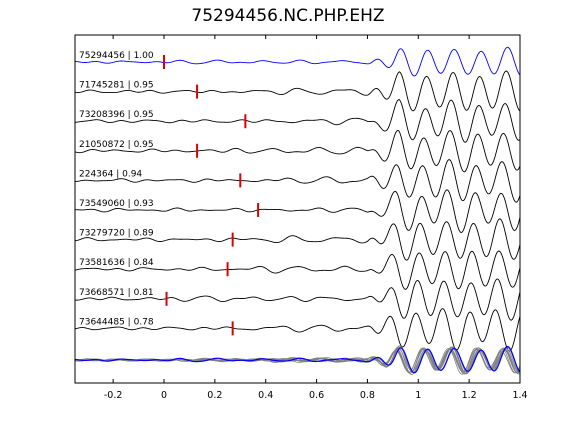 This screenshot has width=576, height=432. Describe the element at coordinates (116, 322) in the screenshot. I see `trace-label-9: 73644485 | 0.78` at that location.